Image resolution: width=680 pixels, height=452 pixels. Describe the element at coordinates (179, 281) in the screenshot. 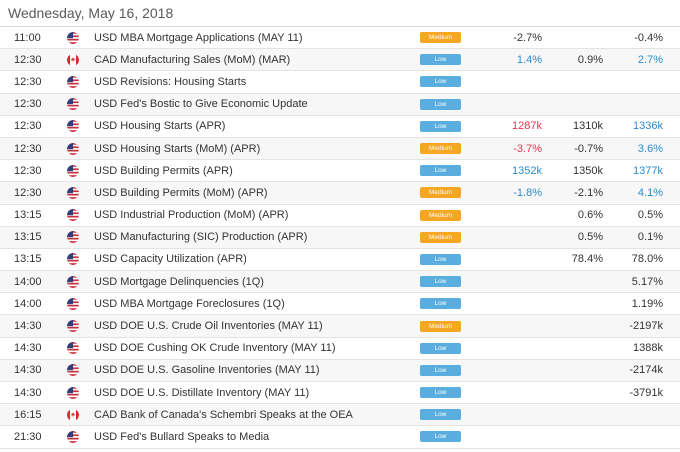

I see `event-name: USD Mortgage Delinquencies (1Q)` at that location.